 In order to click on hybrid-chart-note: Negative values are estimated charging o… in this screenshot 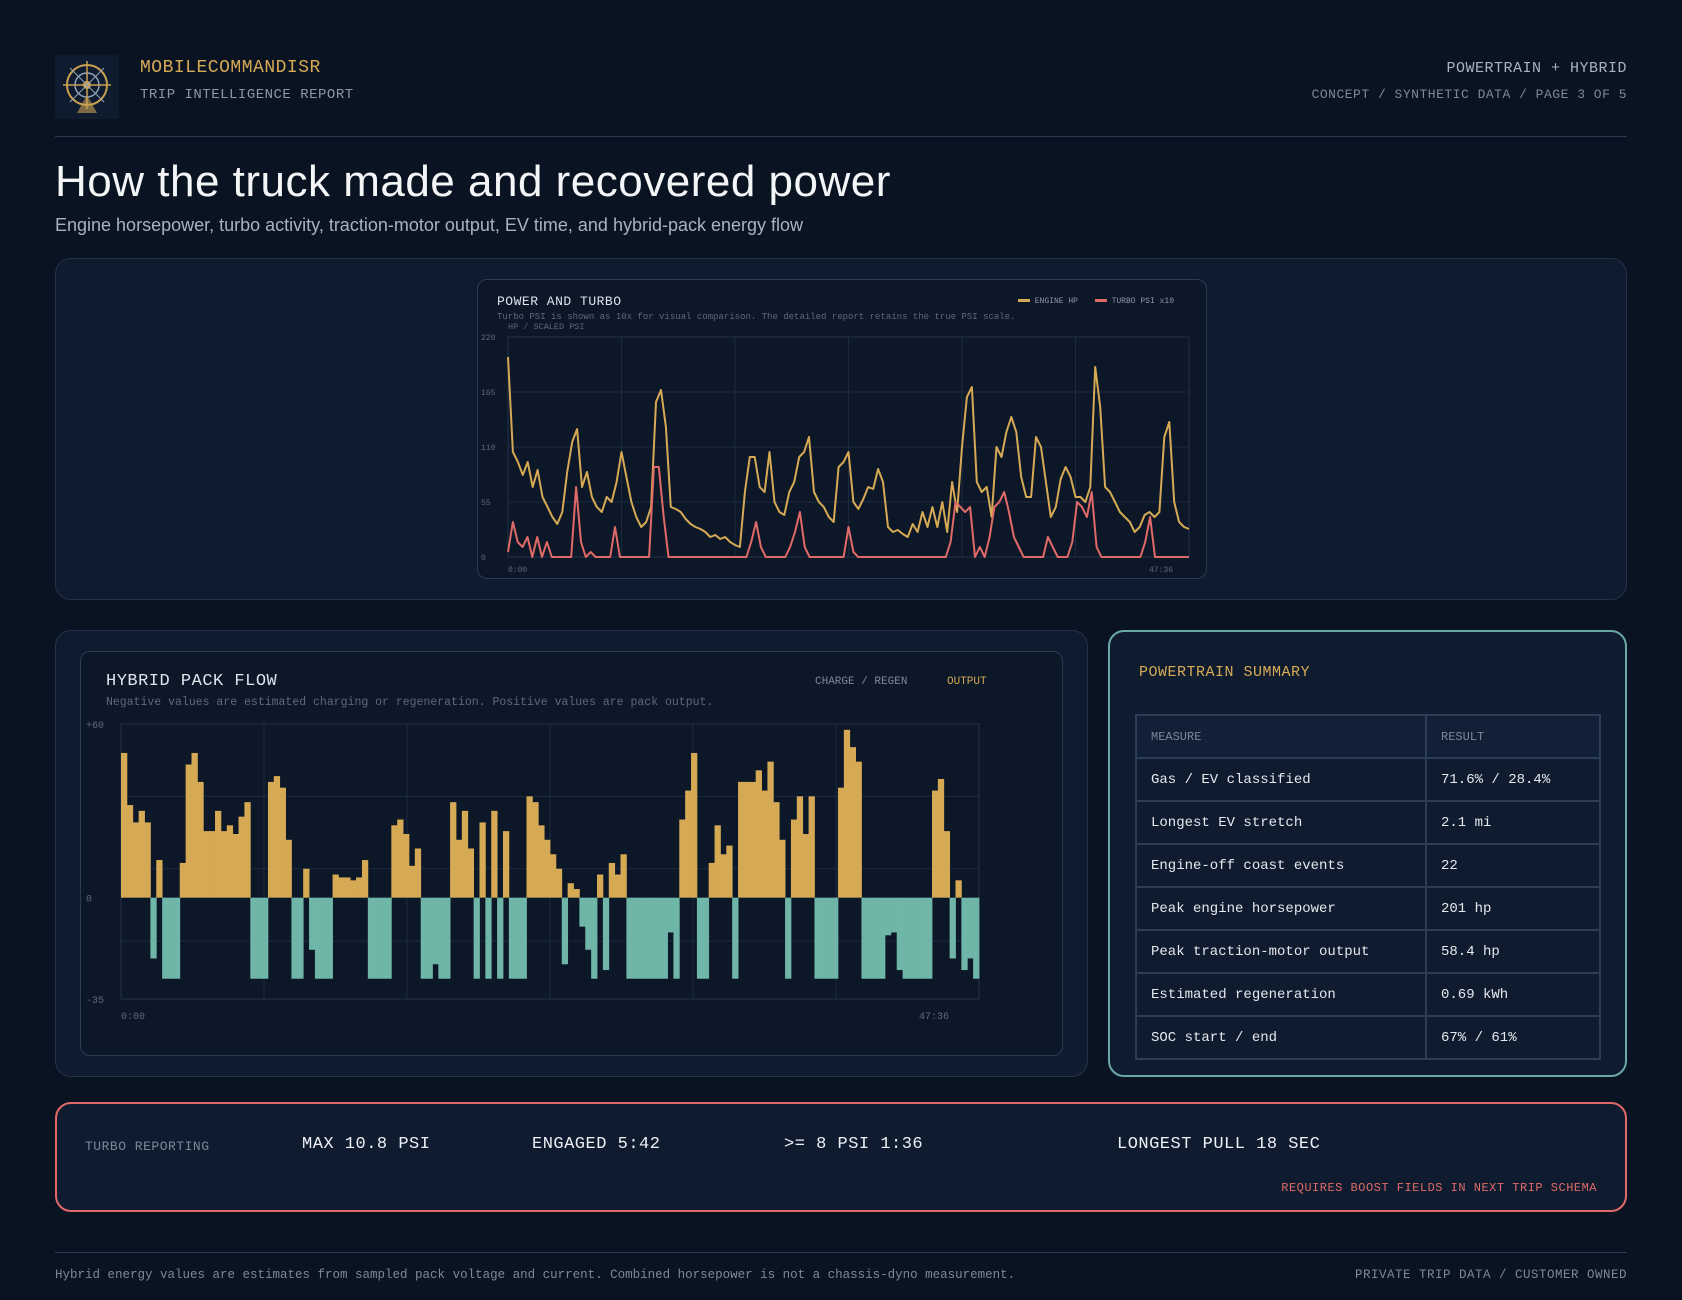, I will do `click(410, 702)`.